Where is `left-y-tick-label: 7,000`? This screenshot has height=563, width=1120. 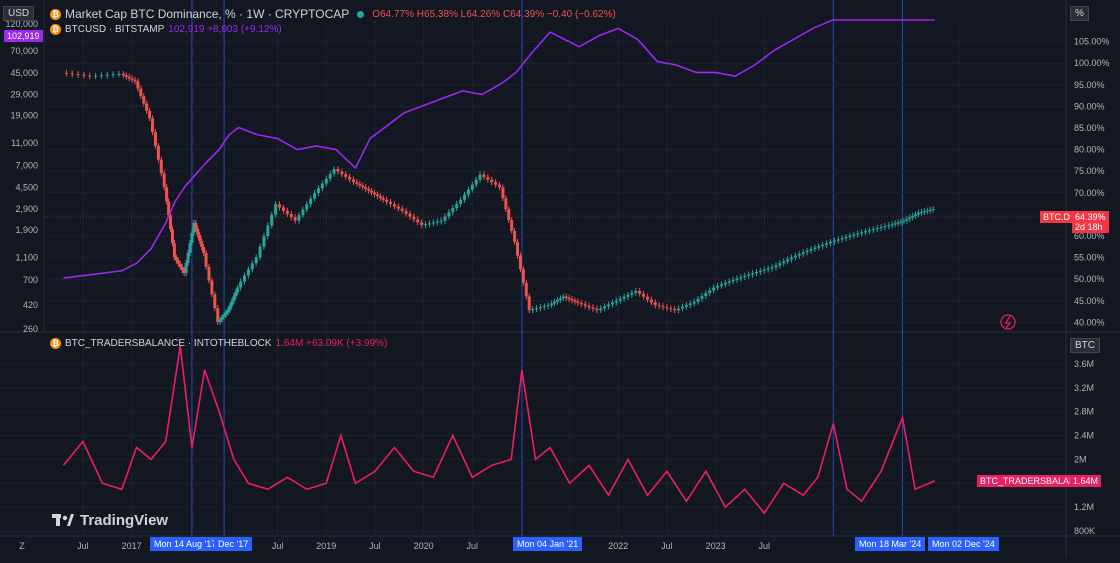 left-y-tick-label: 7,000 is located at coordinates (26, 165).